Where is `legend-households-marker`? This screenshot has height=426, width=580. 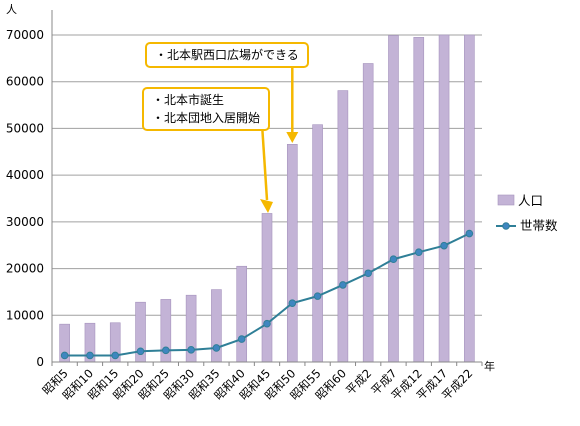 legend-households-marker is located at coordinates (506, 226).